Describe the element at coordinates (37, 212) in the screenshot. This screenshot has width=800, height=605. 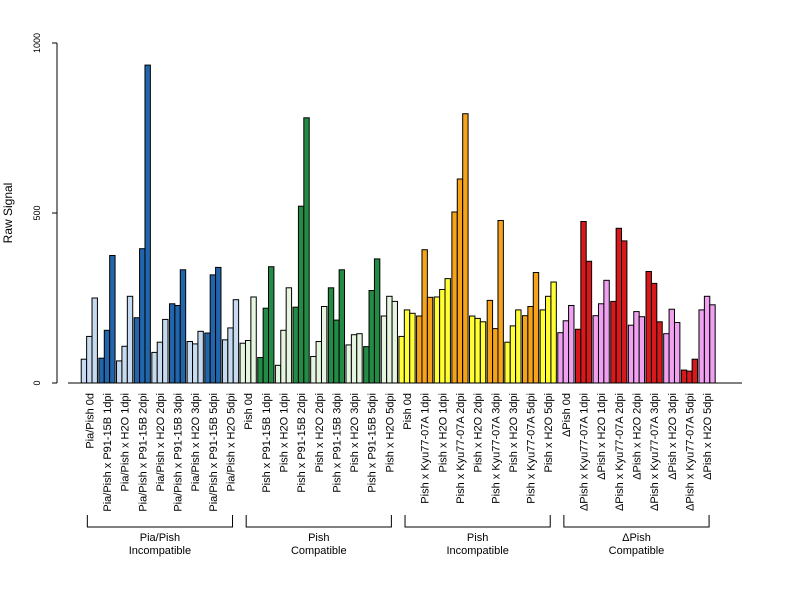
I see `y-tick-label: 500` at that location.